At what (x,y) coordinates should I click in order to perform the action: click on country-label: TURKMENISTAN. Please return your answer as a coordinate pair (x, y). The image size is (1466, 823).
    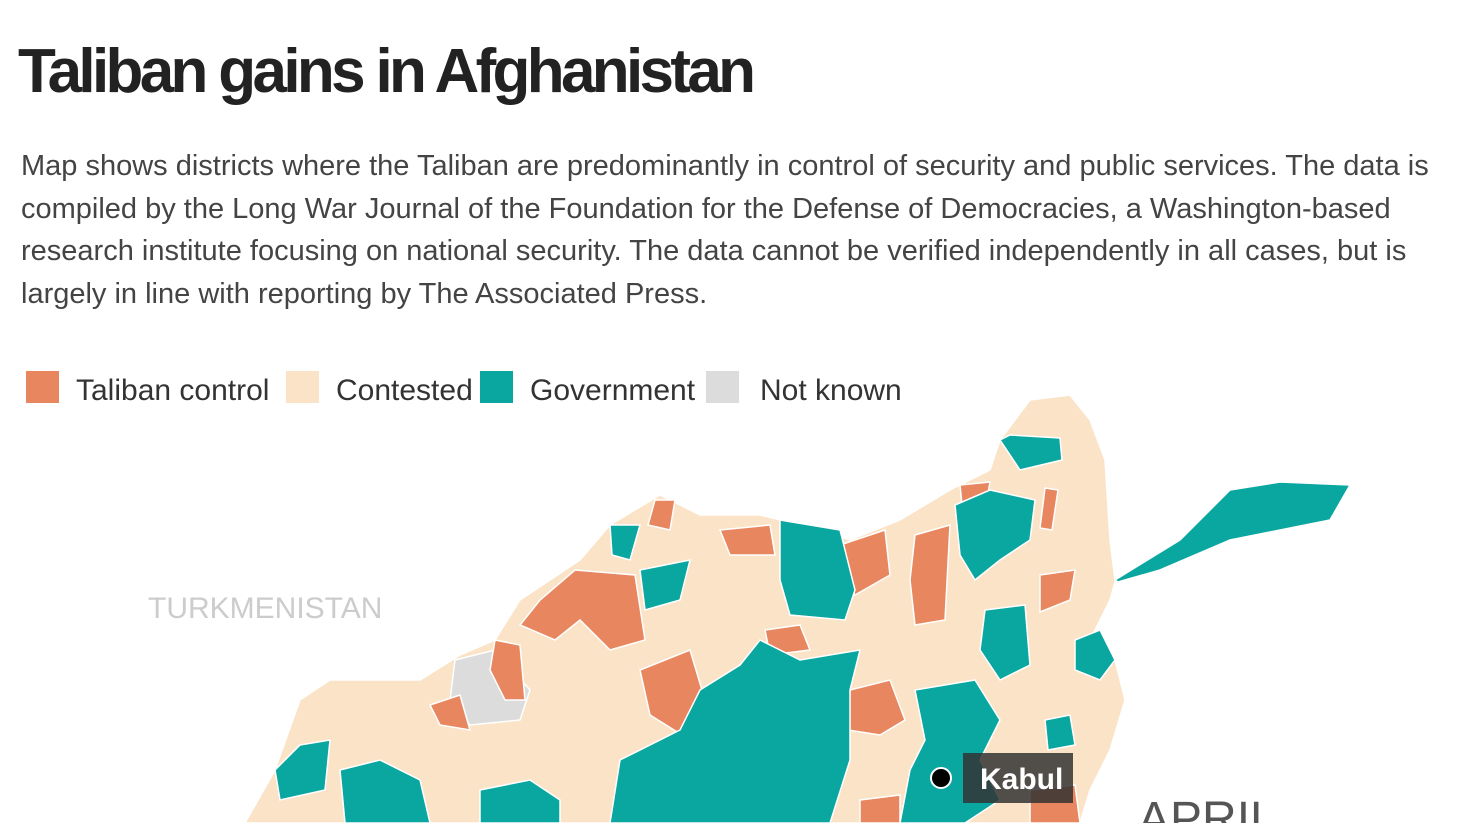
    Looking at the image, I should click on (265, 608).